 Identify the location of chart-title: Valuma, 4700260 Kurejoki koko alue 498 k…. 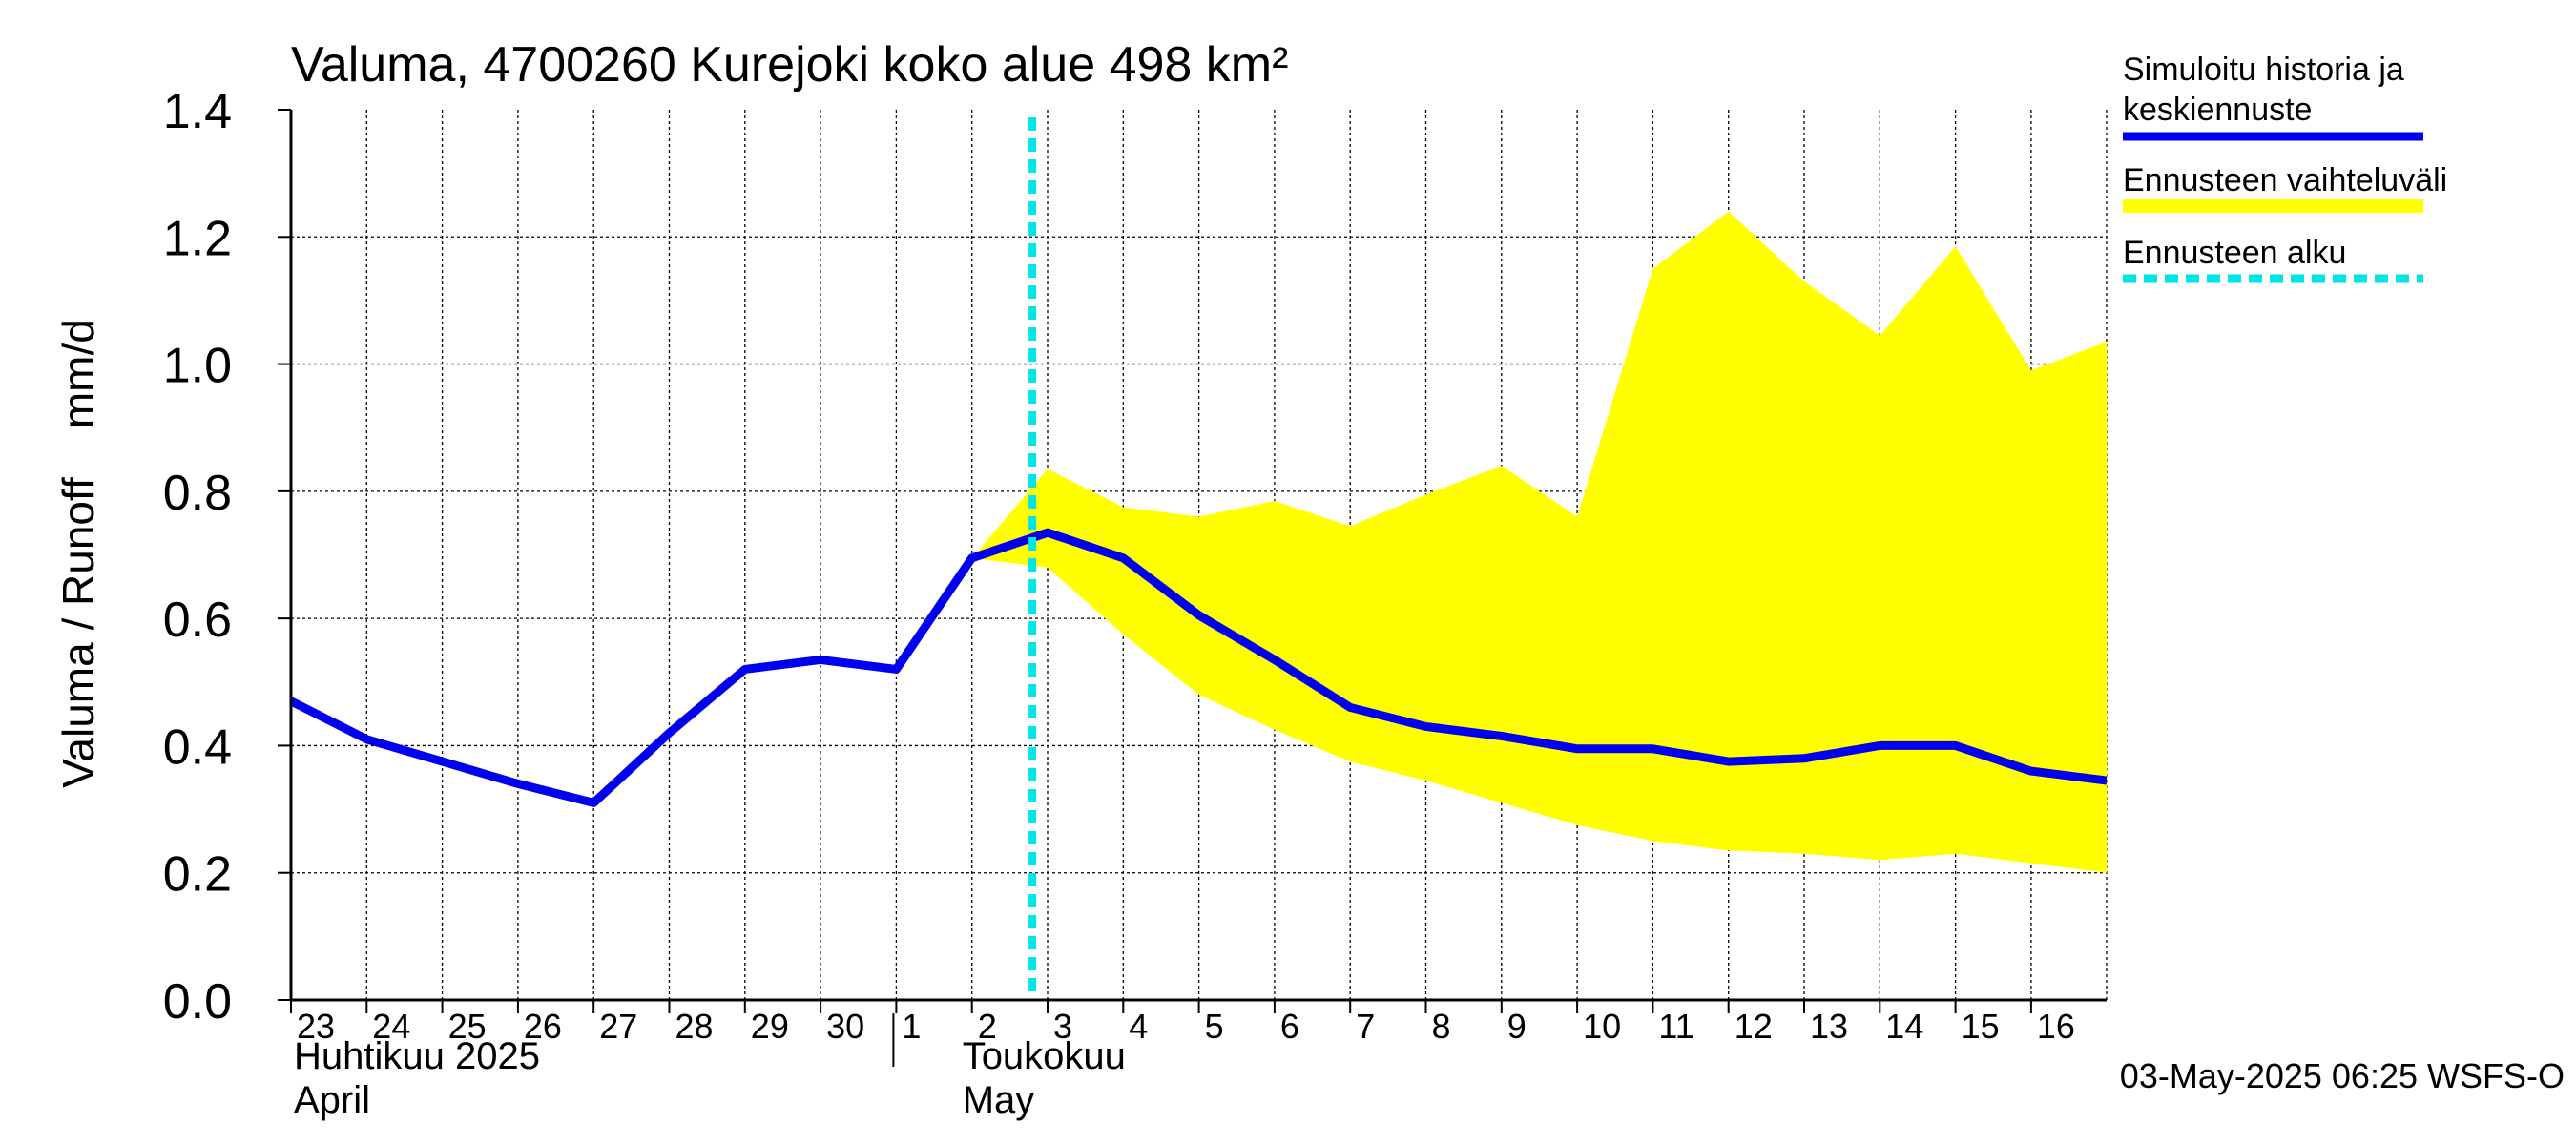
(789, 65).